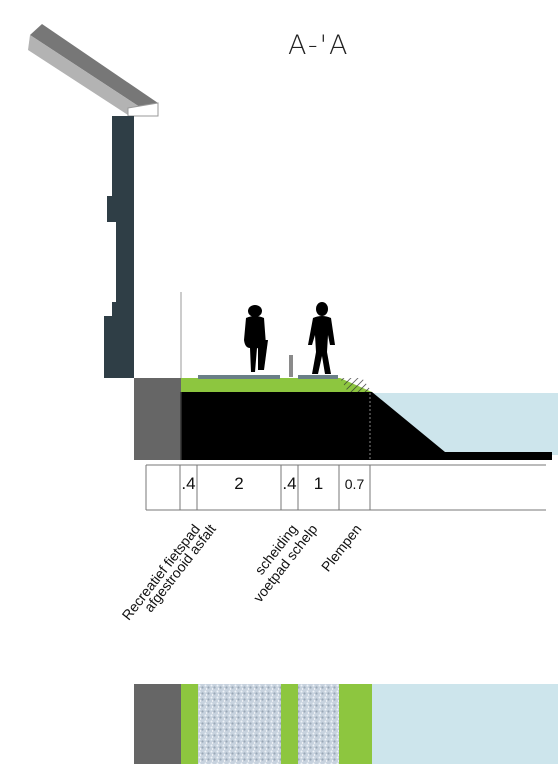  I want to click on quay-edge, so click(157, 419).